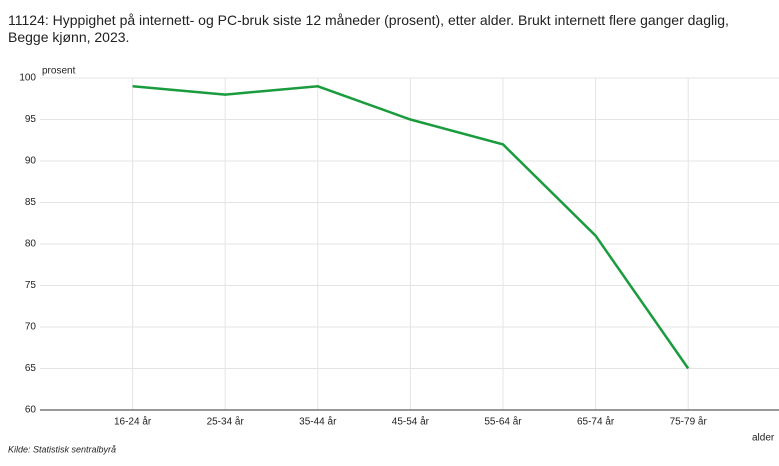 The height and width of the screenshot is (466, 779). What do you see at coordinates (318, 422) in the screenshot?
I see `x-tick-label: 35-44 år` at bounding box center [318, 422].